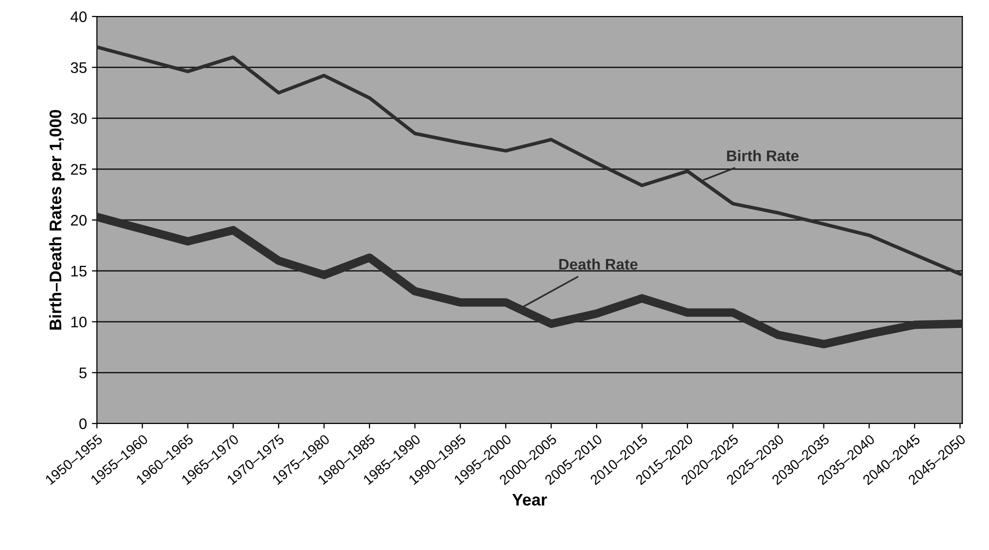 The width and height of the screenshot is (989, 550). What do you see at coordinates (529, 500) in the screenshot?
I see `x-axis-title: Year` at bounding box center [529, 500].